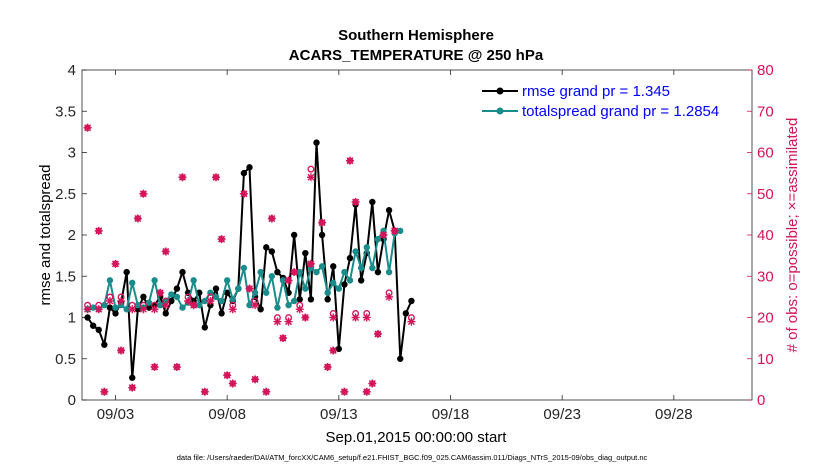 This screenshot has height=470, width=830. I want to click on legend-spread-label: totalspread grand pr = 1.2854, so click(620, 111).